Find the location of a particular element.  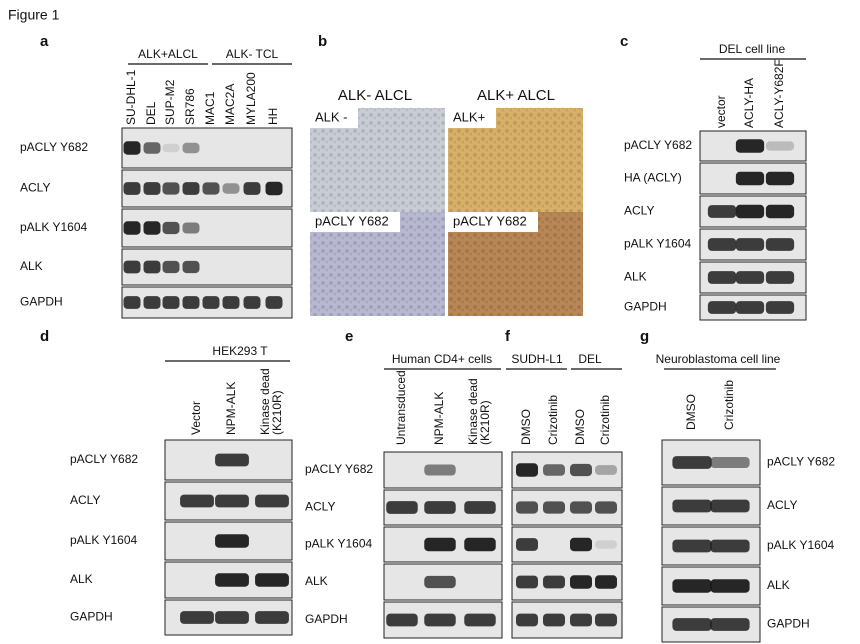

group-label: DEL is located at coordinates (590, 359).